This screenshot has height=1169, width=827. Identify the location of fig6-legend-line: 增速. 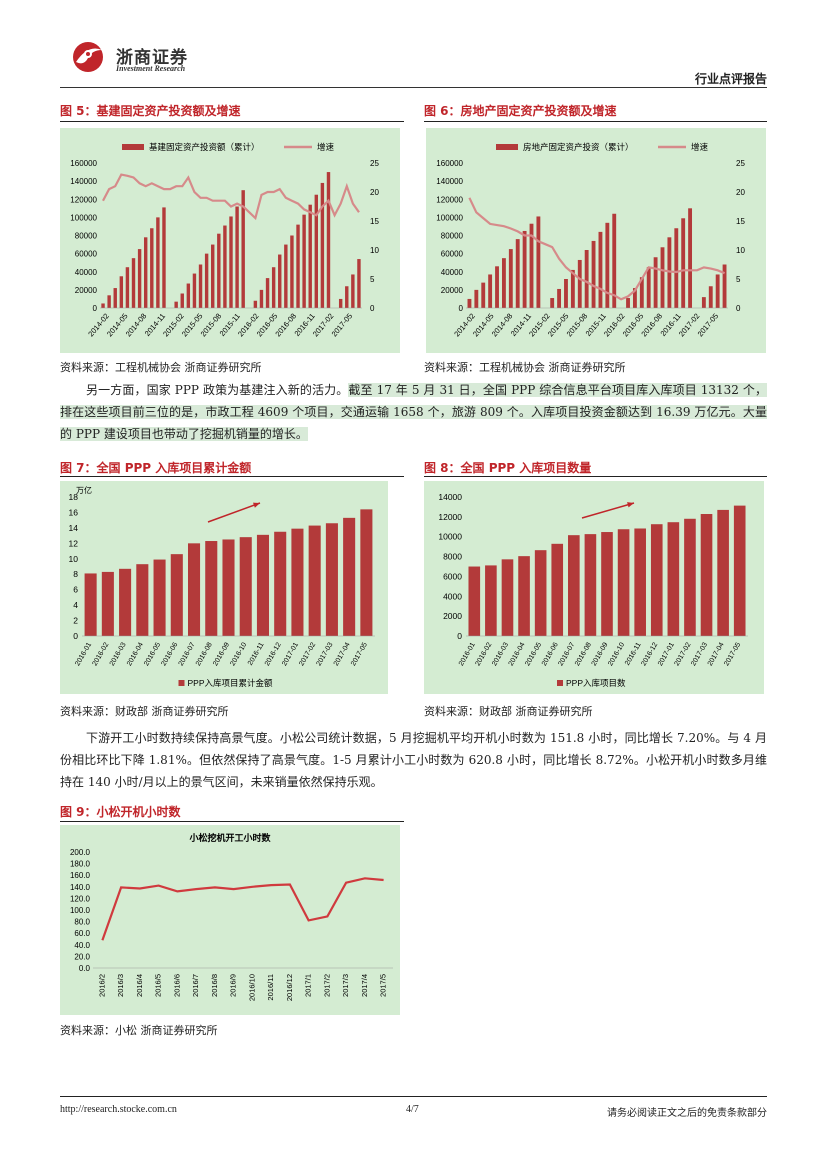
(700, 147).